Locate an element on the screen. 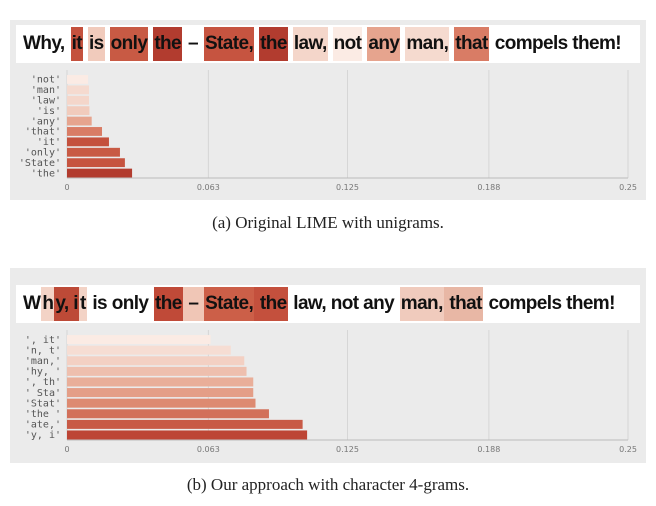  category-label: 'the' is located at coordinates (46, 173).